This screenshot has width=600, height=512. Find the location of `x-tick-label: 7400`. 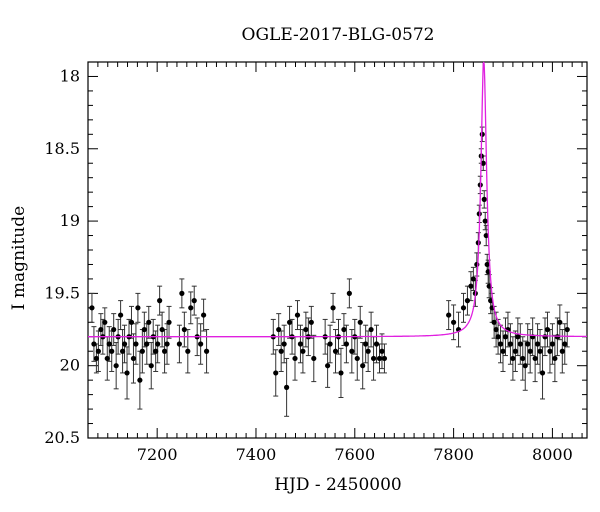

x-tick-label: 7400 is located at coordinates (256, 454).